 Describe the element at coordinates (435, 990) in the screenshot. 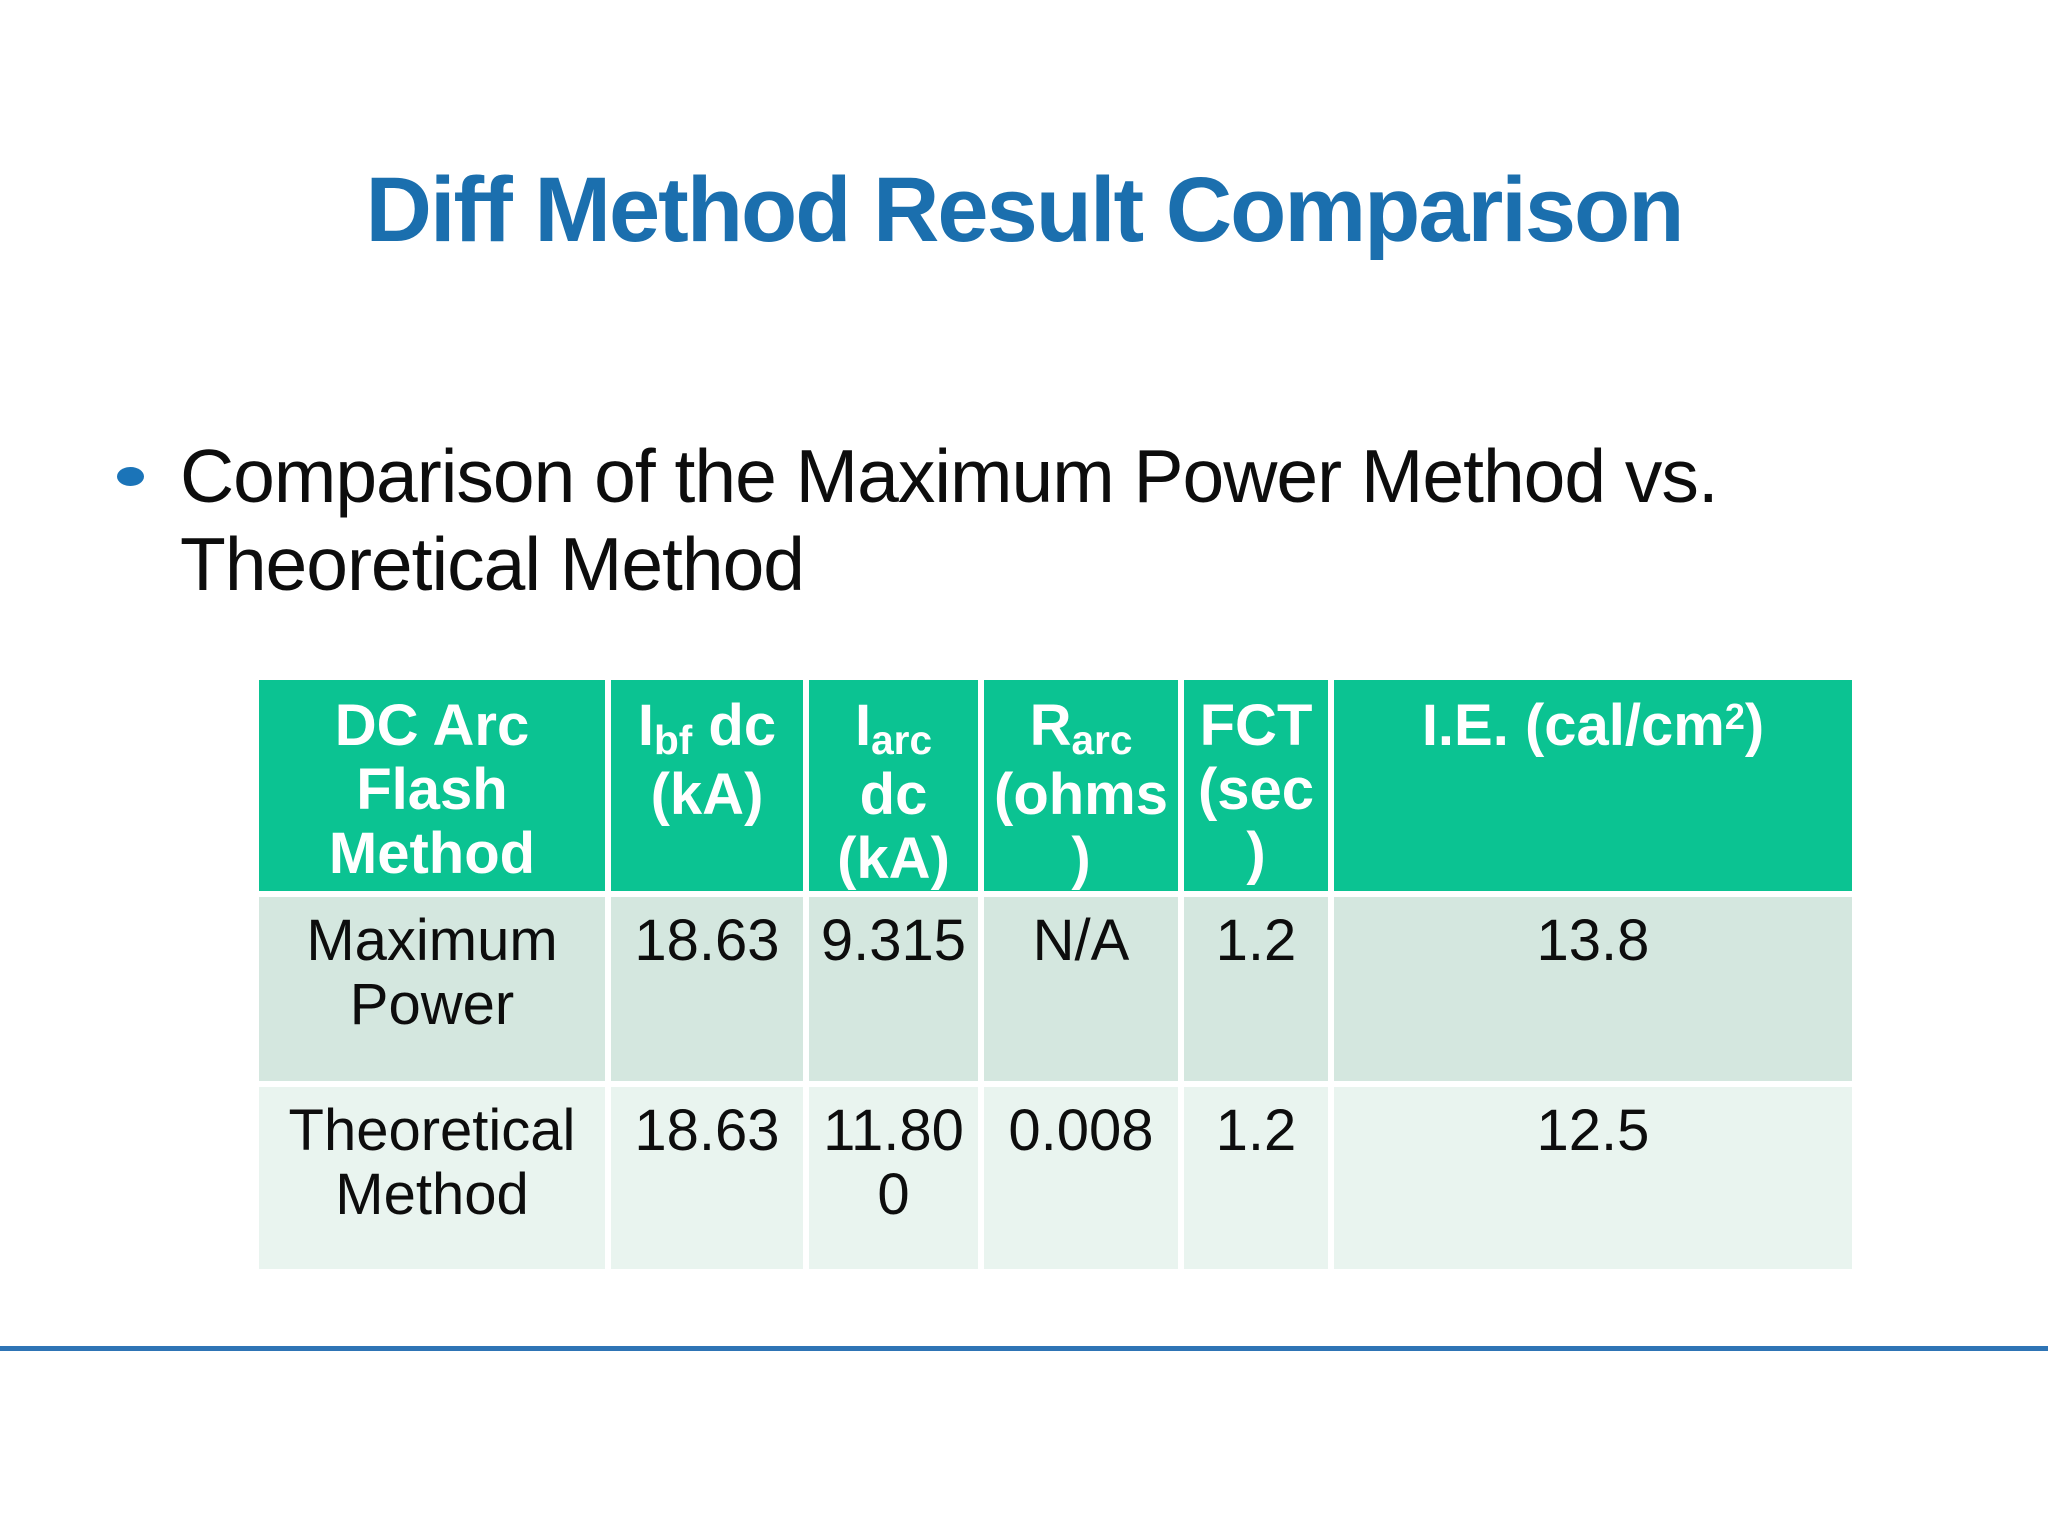

I see `method-cell: Maximum Power` at that location.